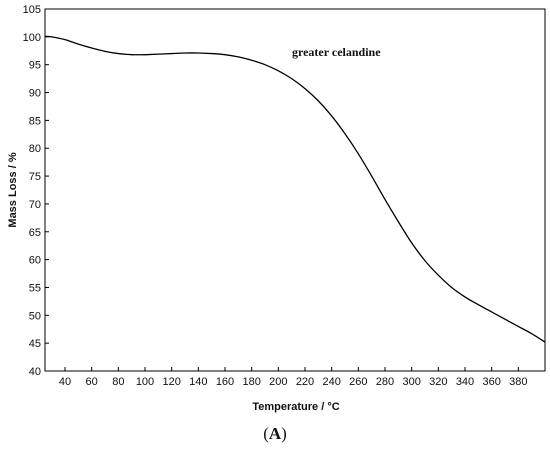 This screenshot has width=550, height=449. Describe the element at coordinates (198, 382) in the screenshot. I see `x-tick-label: 140` at that location.